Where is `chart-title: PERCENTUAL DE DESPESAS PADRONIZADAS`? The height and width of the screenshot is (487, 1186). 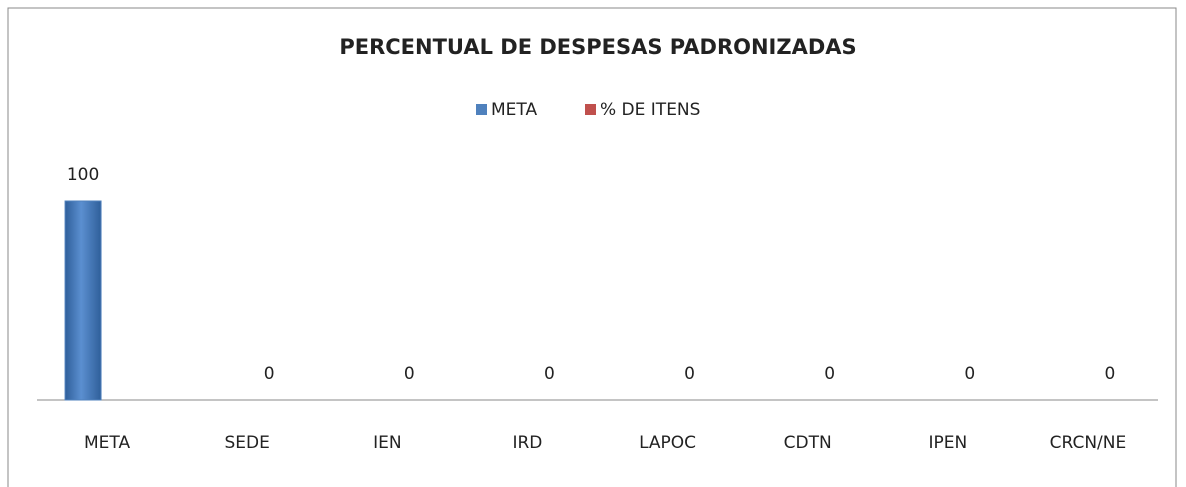 chart-title: PERCENTUAL DE DESPESAS PADRONIZADAS is located at coordinates (597, 47).